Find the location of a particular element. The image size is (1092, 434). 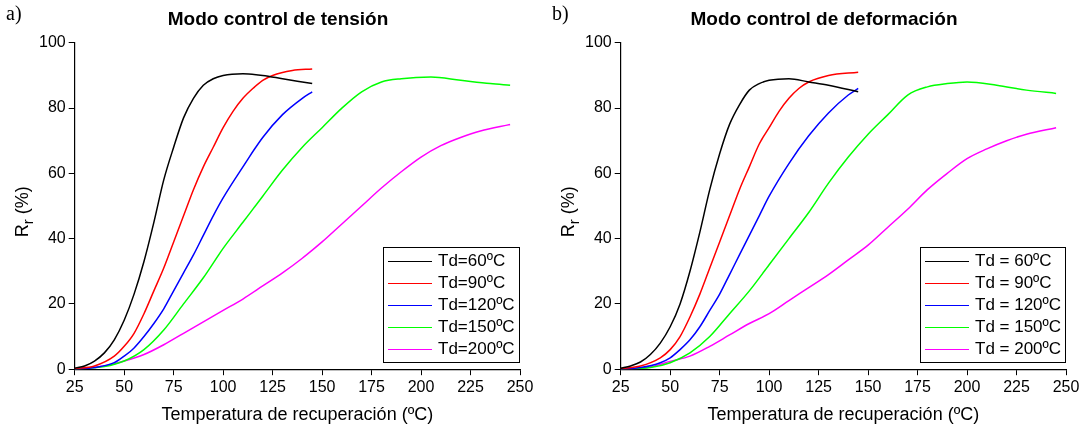

legend-label: Td=90ºC is located at coordinates (472, 283).